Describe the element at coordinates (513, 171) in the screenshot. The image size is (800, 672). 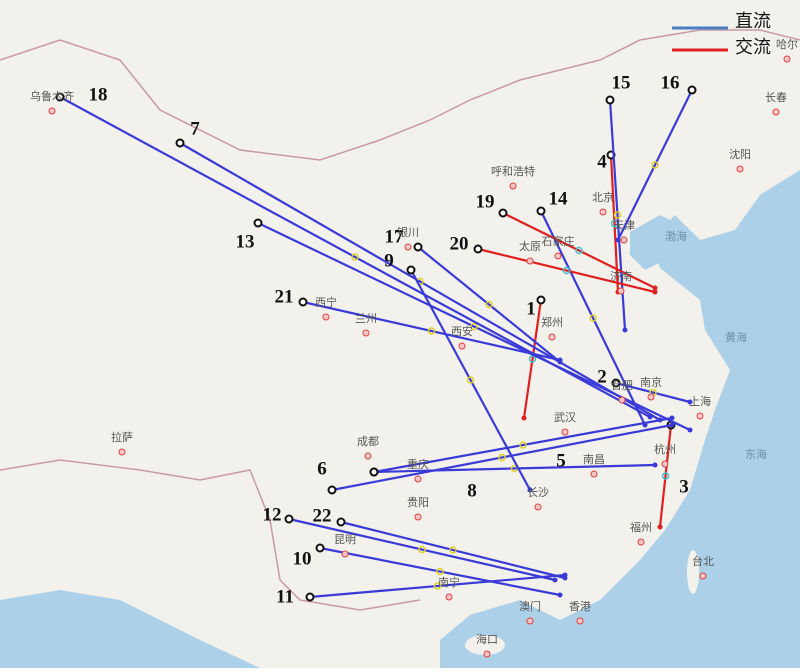
I see `city-label: 呼和浩特` at that location.